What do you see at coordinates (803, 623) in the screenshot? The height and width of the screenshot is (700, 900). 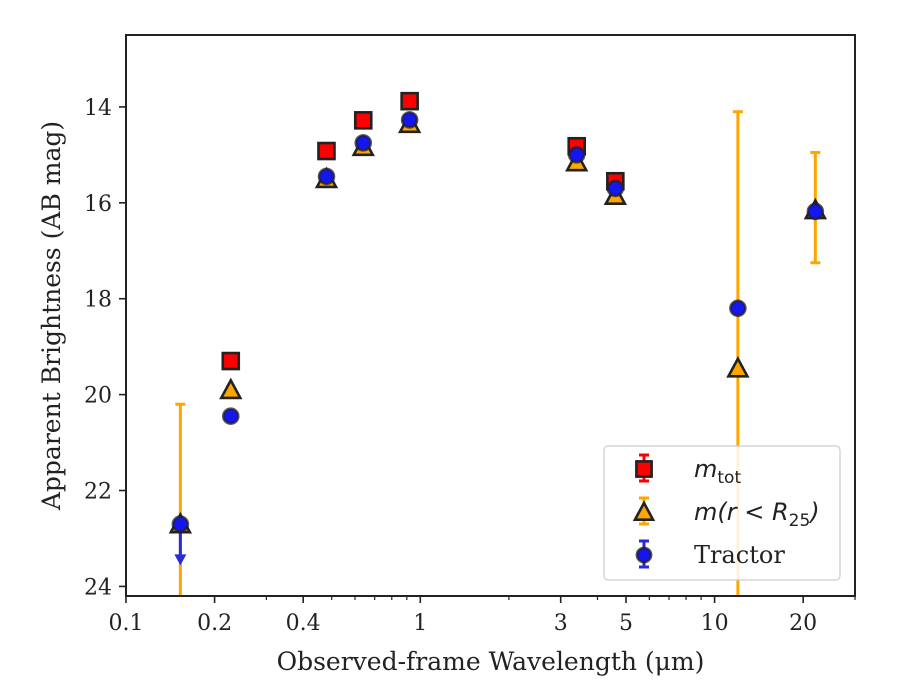 I see `x-tick-label: 20` at bounding box center [803, 623].